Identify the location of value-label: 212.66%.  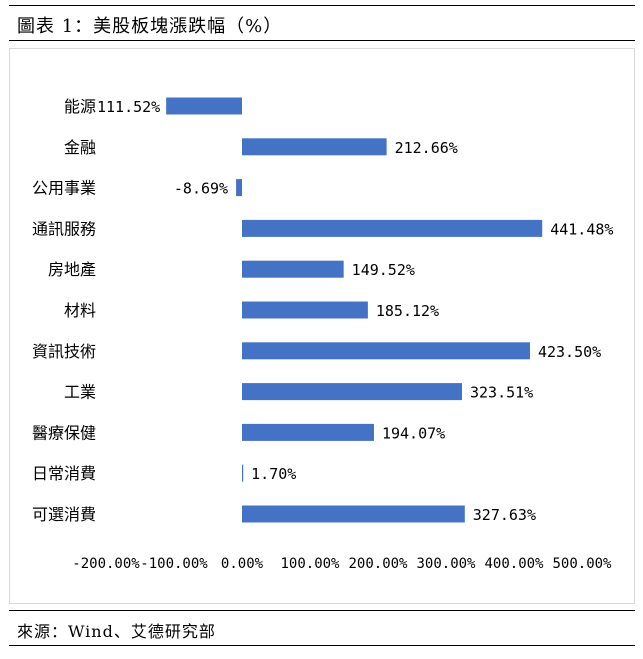
(426, 148).